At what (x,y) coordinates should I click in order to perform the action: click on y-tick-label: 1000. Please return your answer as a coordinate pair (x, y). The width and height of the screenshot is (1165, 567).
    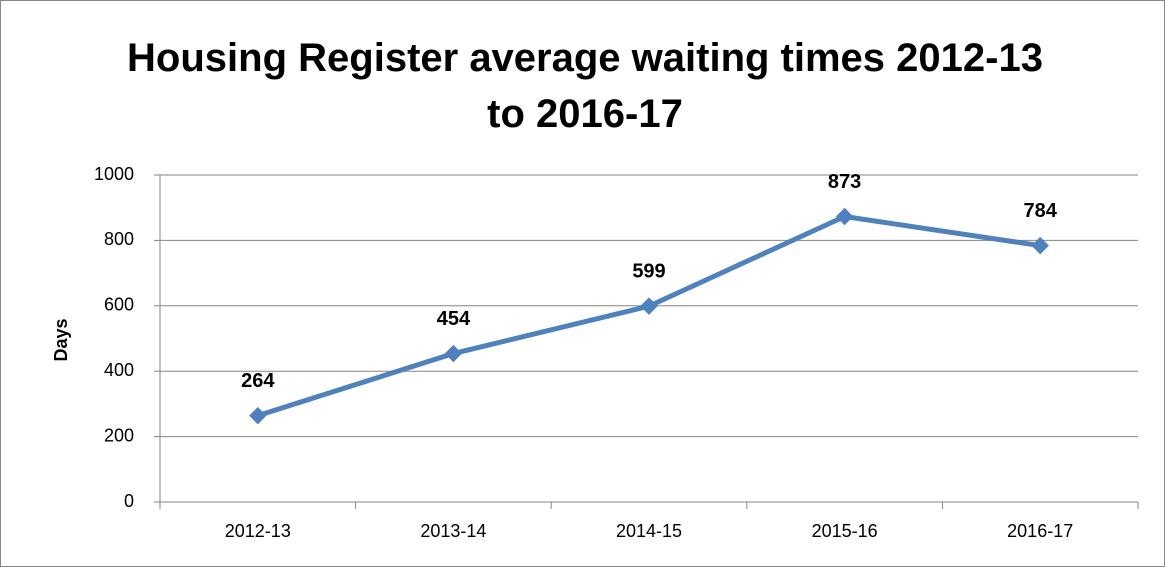
    Looking at the image, I should click on (114, 174).